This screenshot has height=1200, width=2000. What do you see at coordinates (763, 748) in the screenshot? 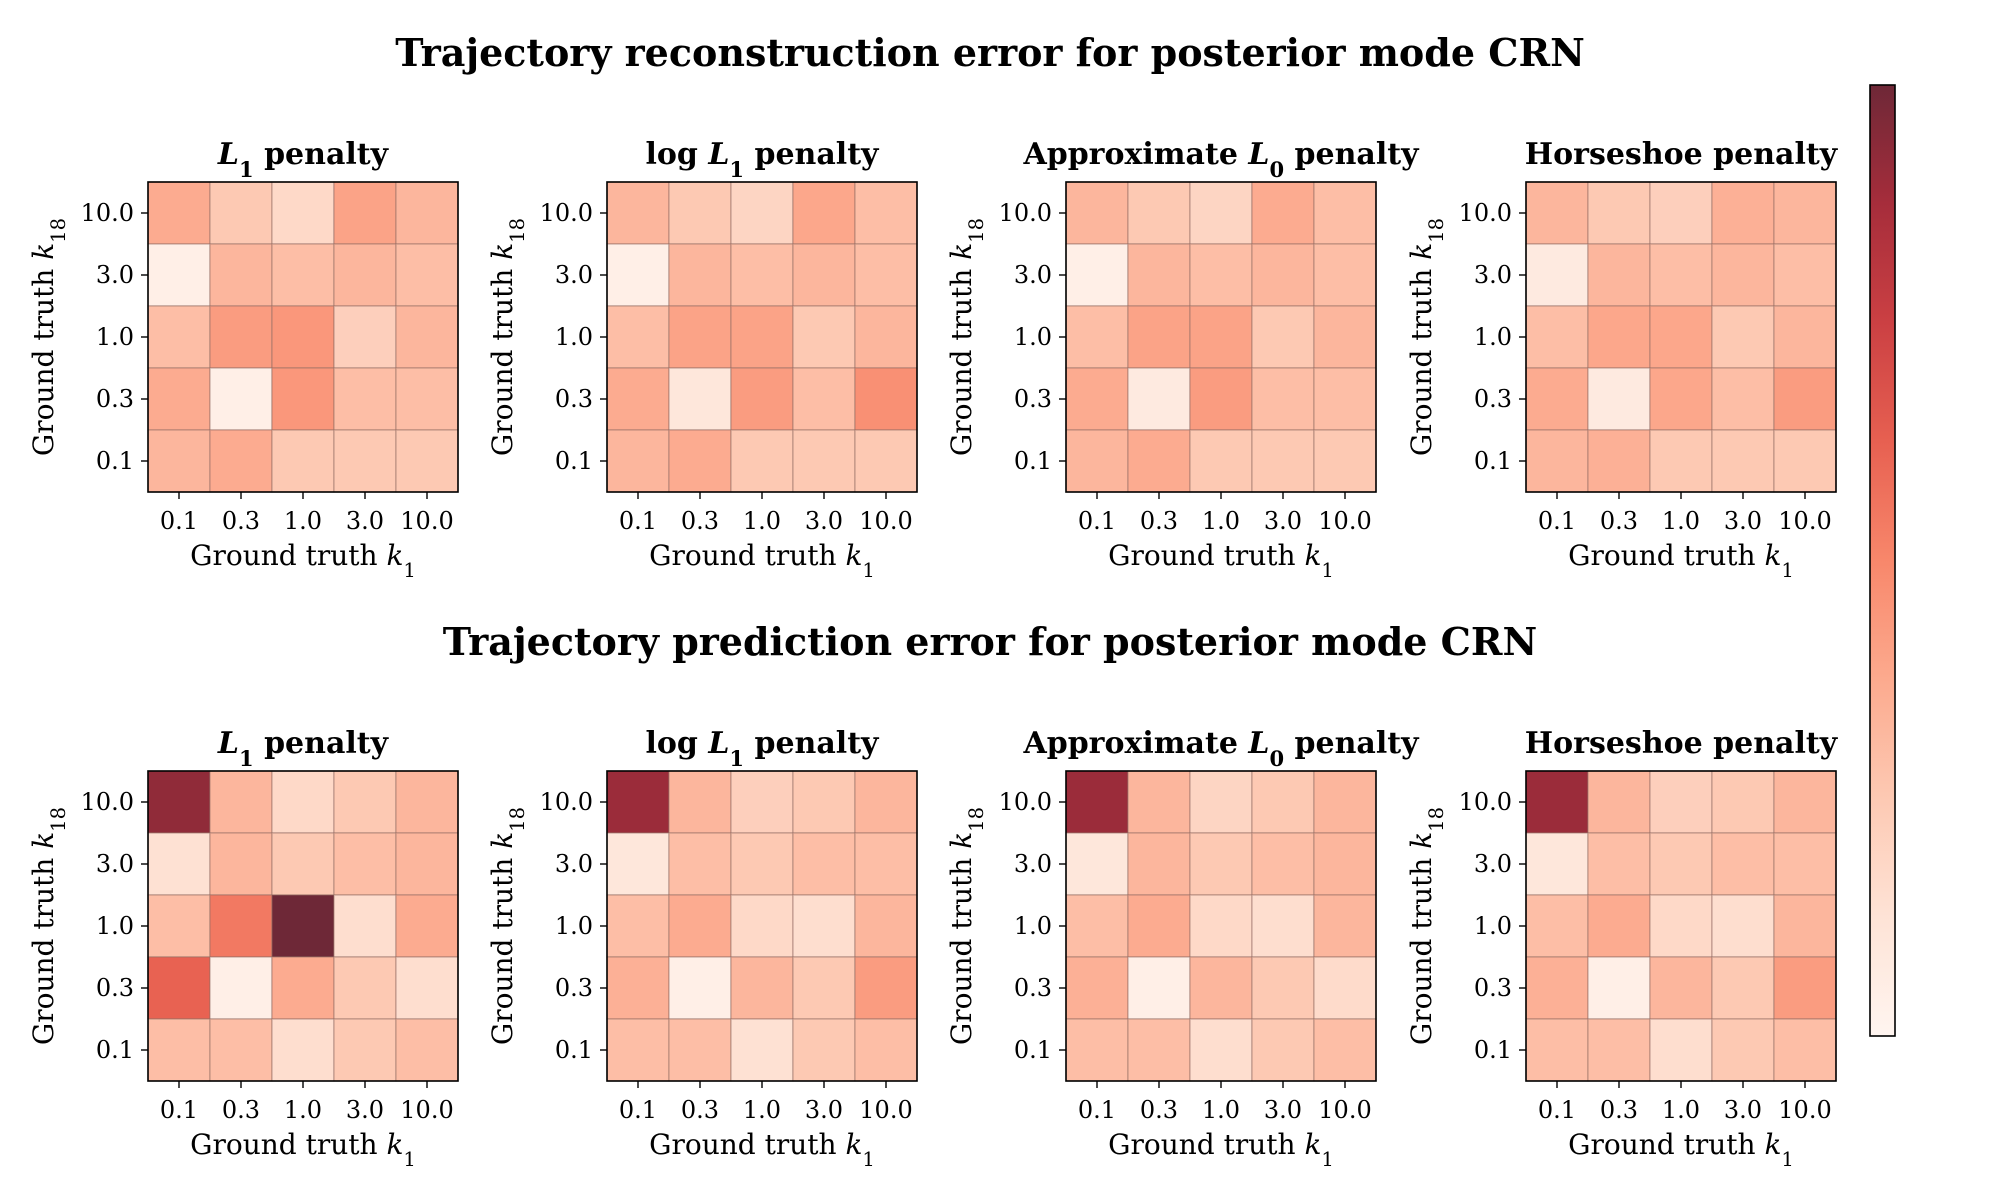
I see `panel-title: log L1 penalty` at bounding box center [763, 748].